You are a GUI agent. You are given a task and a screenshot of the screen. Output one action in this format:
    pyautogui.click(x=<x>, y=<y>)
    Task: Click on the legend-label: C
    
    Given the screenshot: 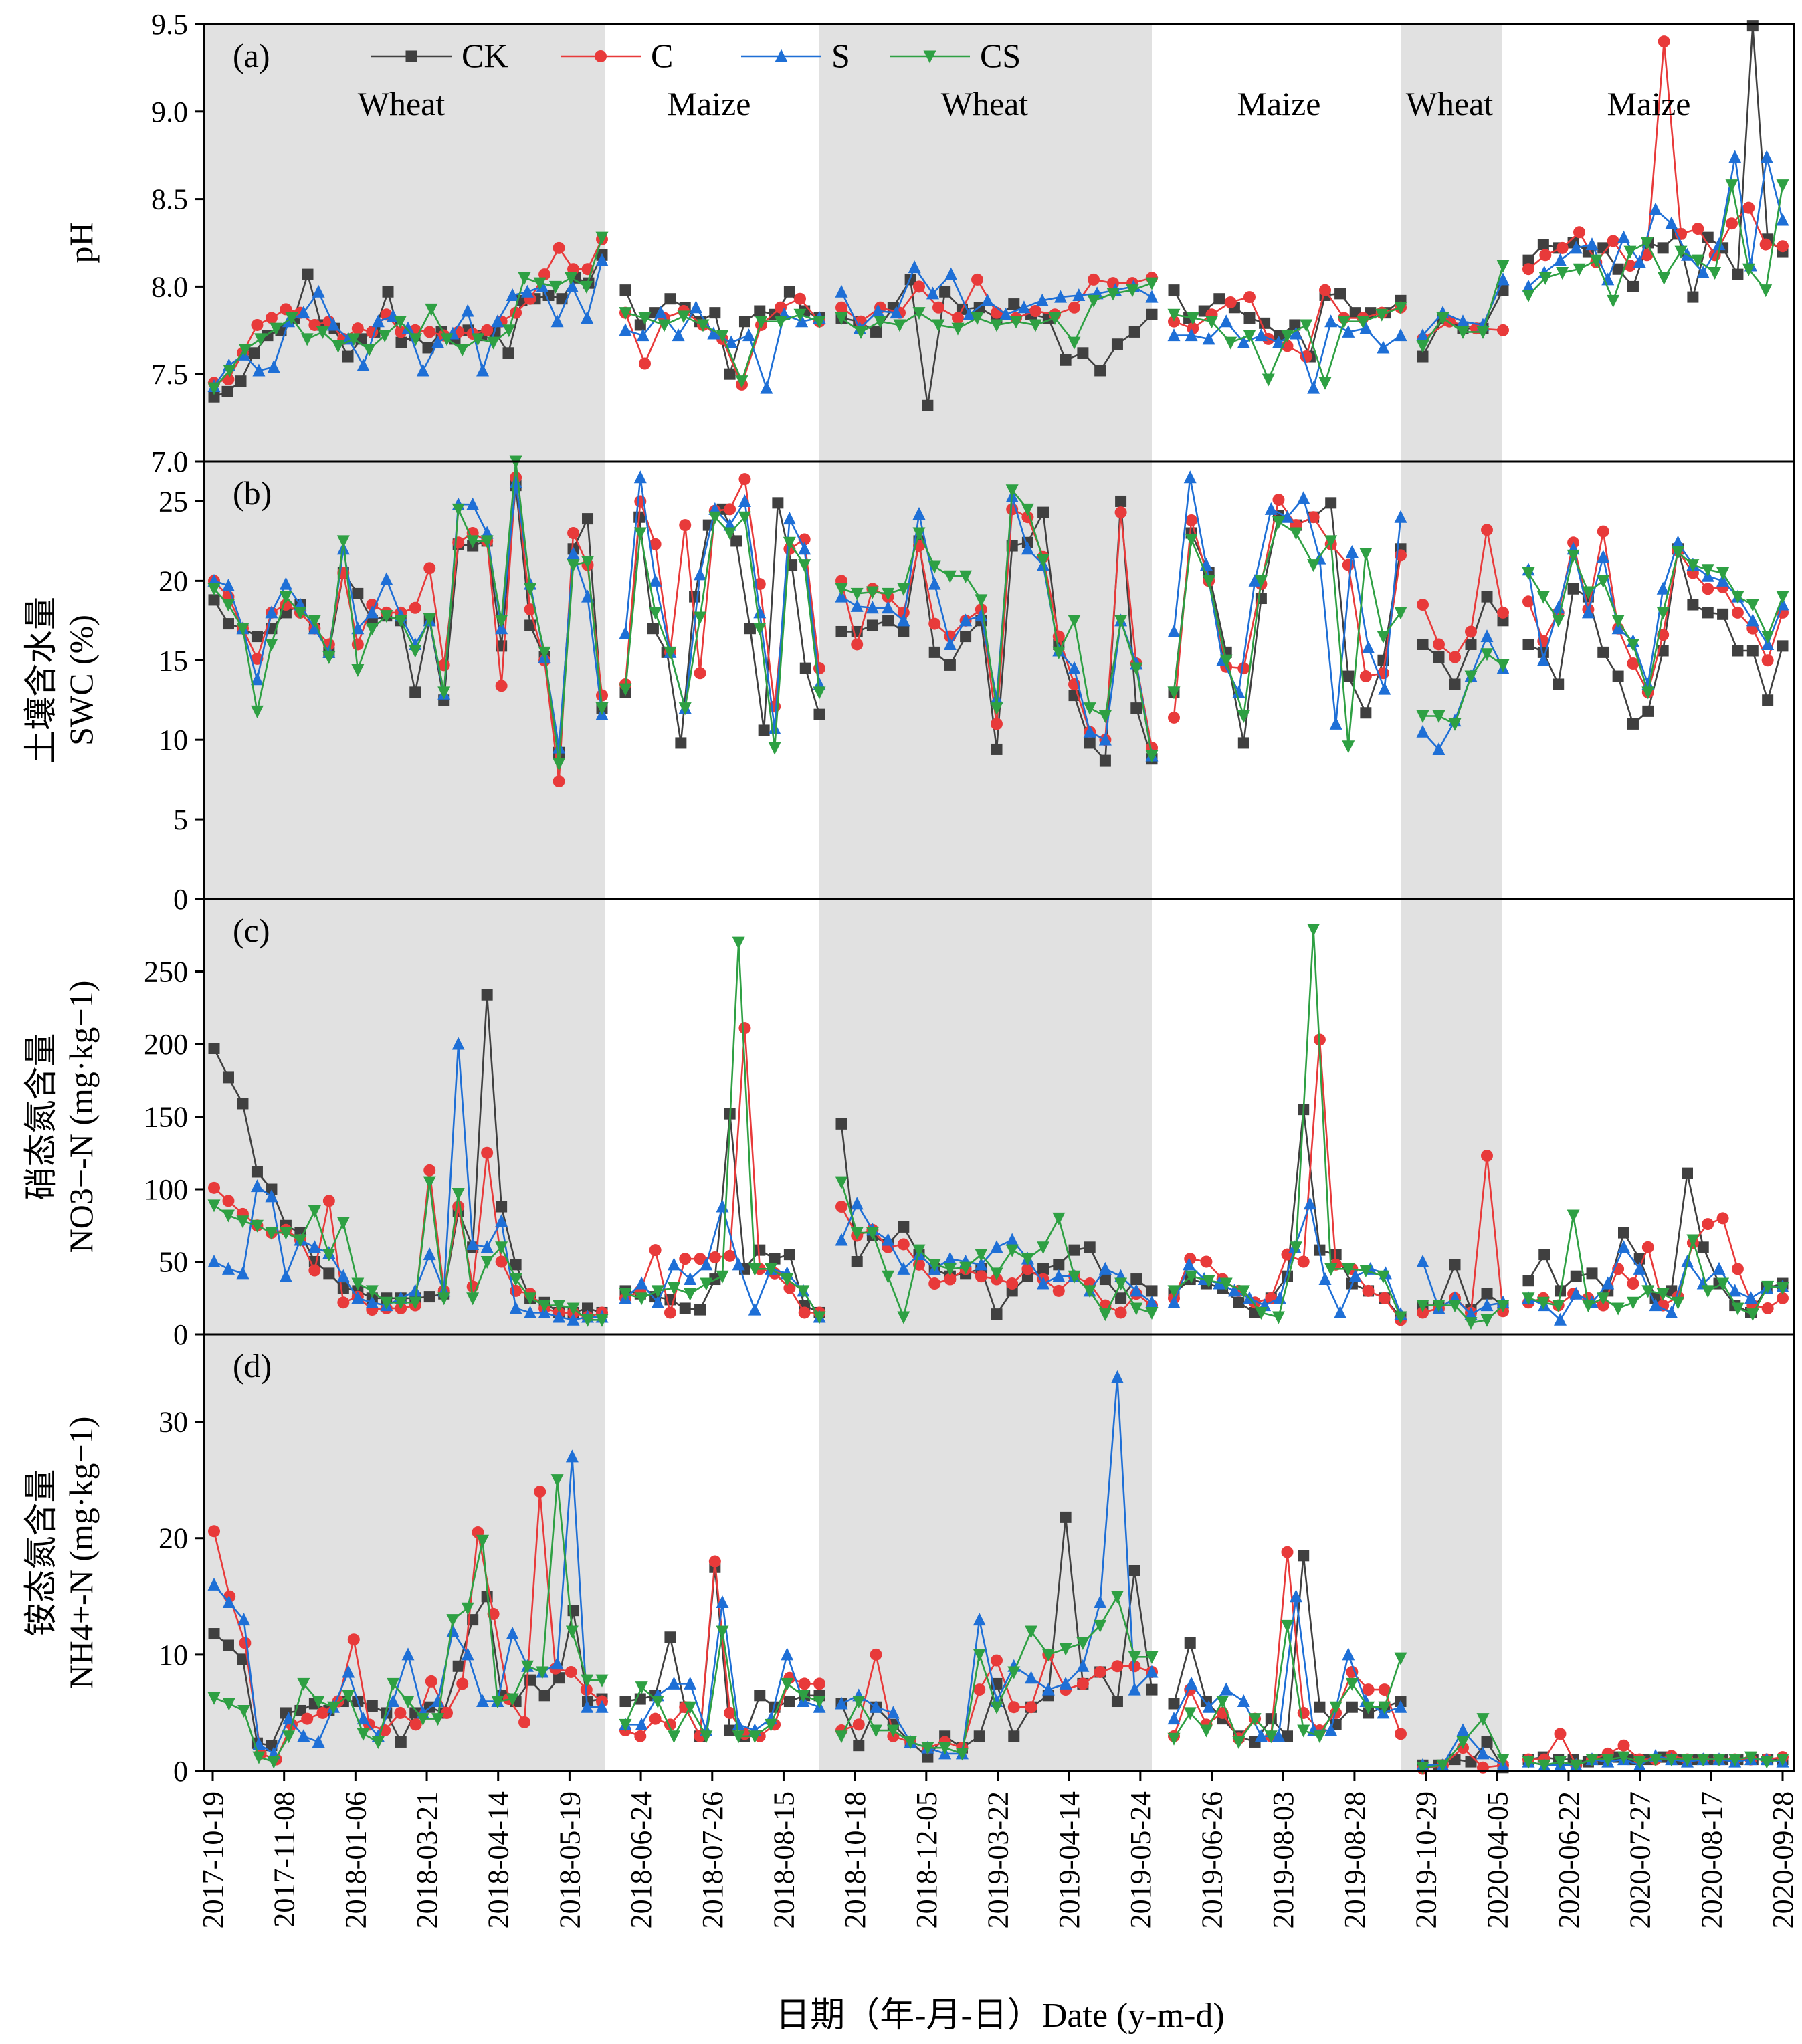 What is the action you would take?
    pyautogui.click(x=662, y=55)
    